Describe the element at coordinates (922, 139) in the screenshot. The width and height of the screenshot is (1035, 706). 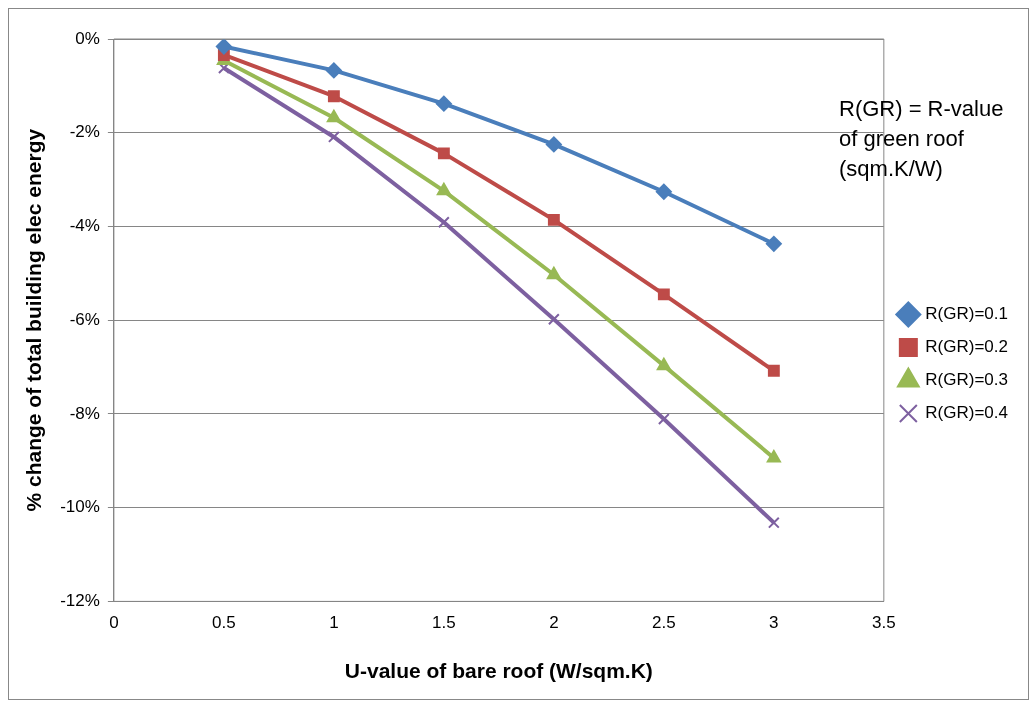
I see `annotation: R(GR) = R-value of green roof (sqm.K/W)` at that location.